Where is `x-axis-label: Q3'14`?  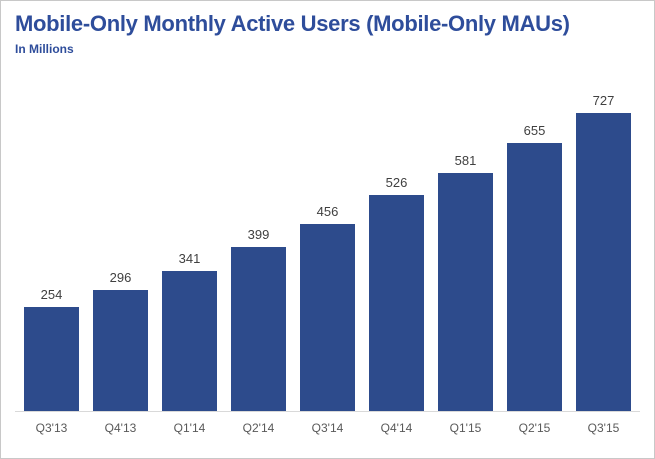 x-axis-label: Q3'14 is located at coordinates (327, 428).